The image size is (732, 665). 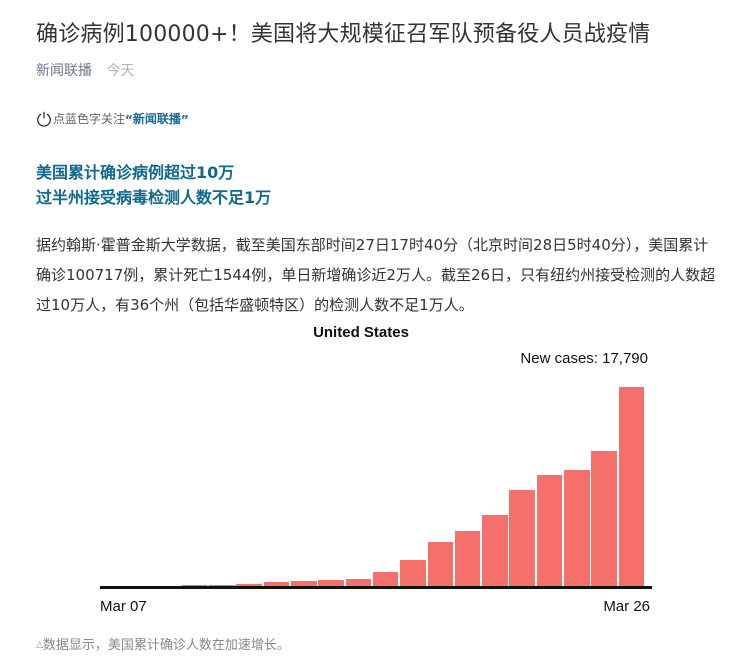 What do you see at coordinates (64, 71) in the screenshot?
I see `source-link: 新闻联播` at bounding box center [64, 71].